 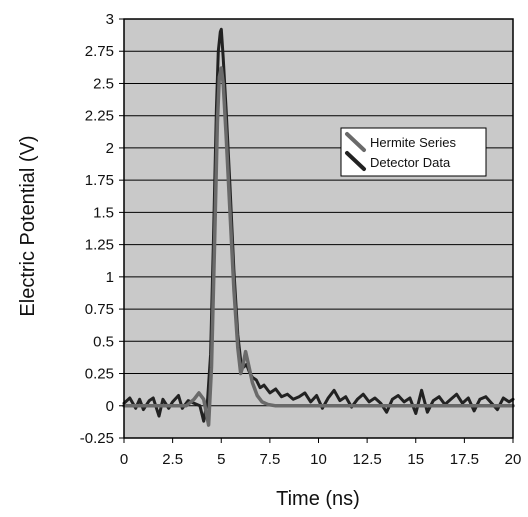 I want to click on x-tick-label: 7.5, so click(x=269, y=459).